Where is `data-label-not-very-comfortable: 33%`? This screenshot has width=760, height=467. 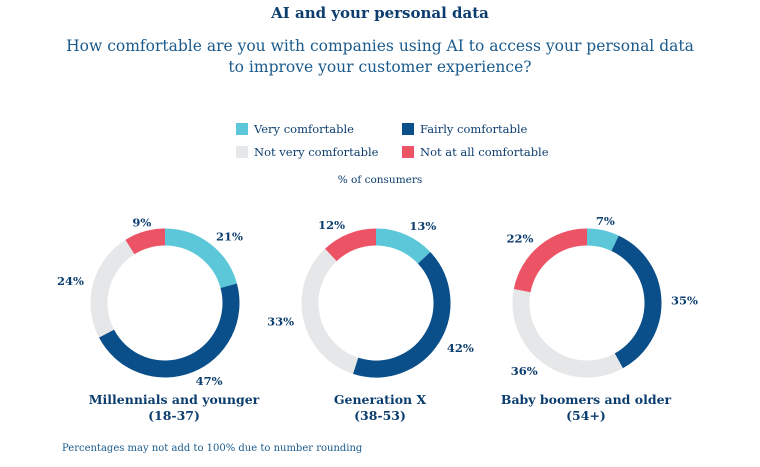
data-label-not-very-comfortable: 33% is located at coordinates (280, 321).